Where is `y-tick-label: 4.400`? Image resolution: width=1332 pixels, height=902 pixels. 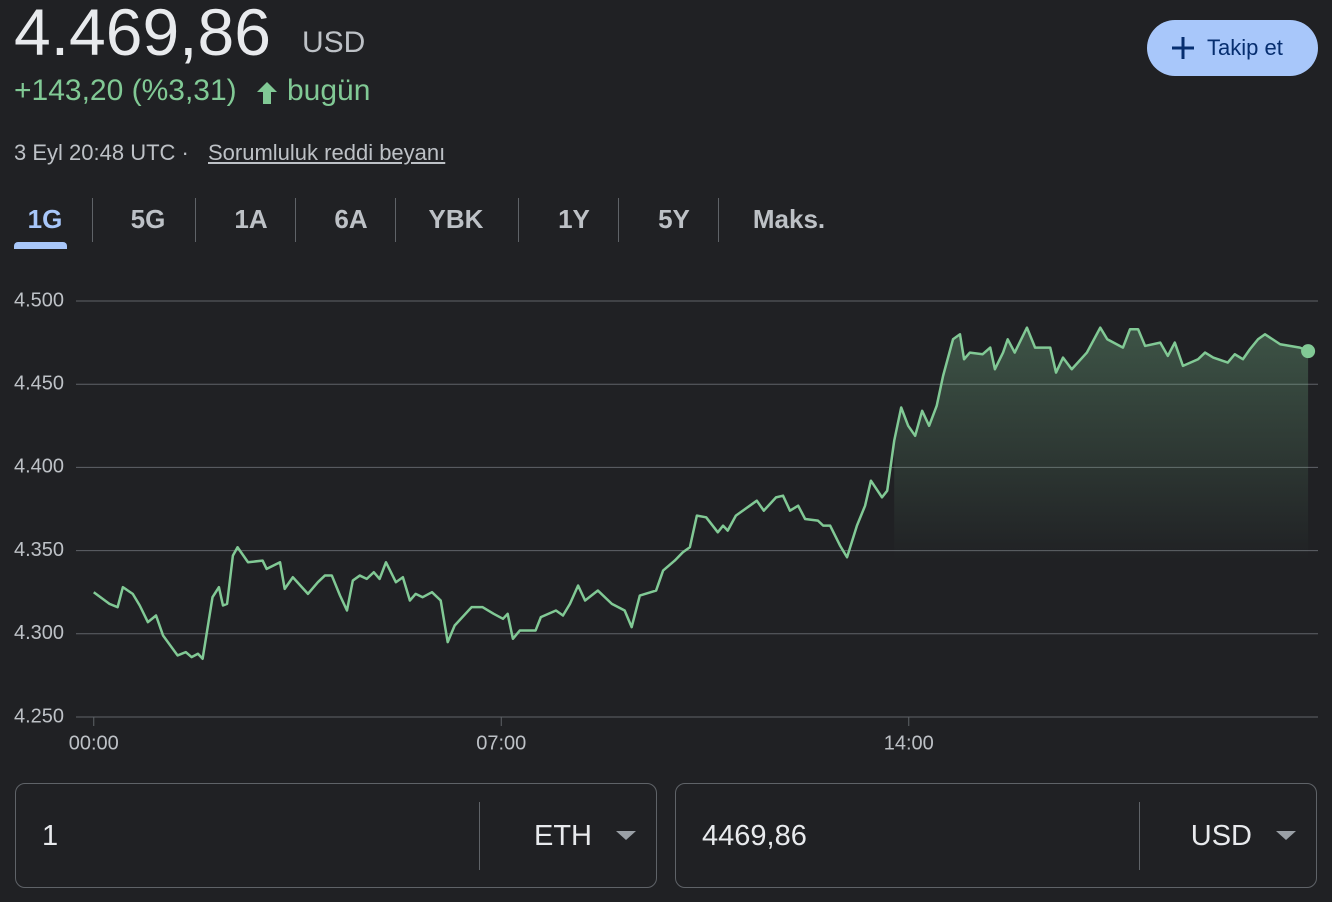
y-tick-label: 4.400 is located at coordinates (39, 467).